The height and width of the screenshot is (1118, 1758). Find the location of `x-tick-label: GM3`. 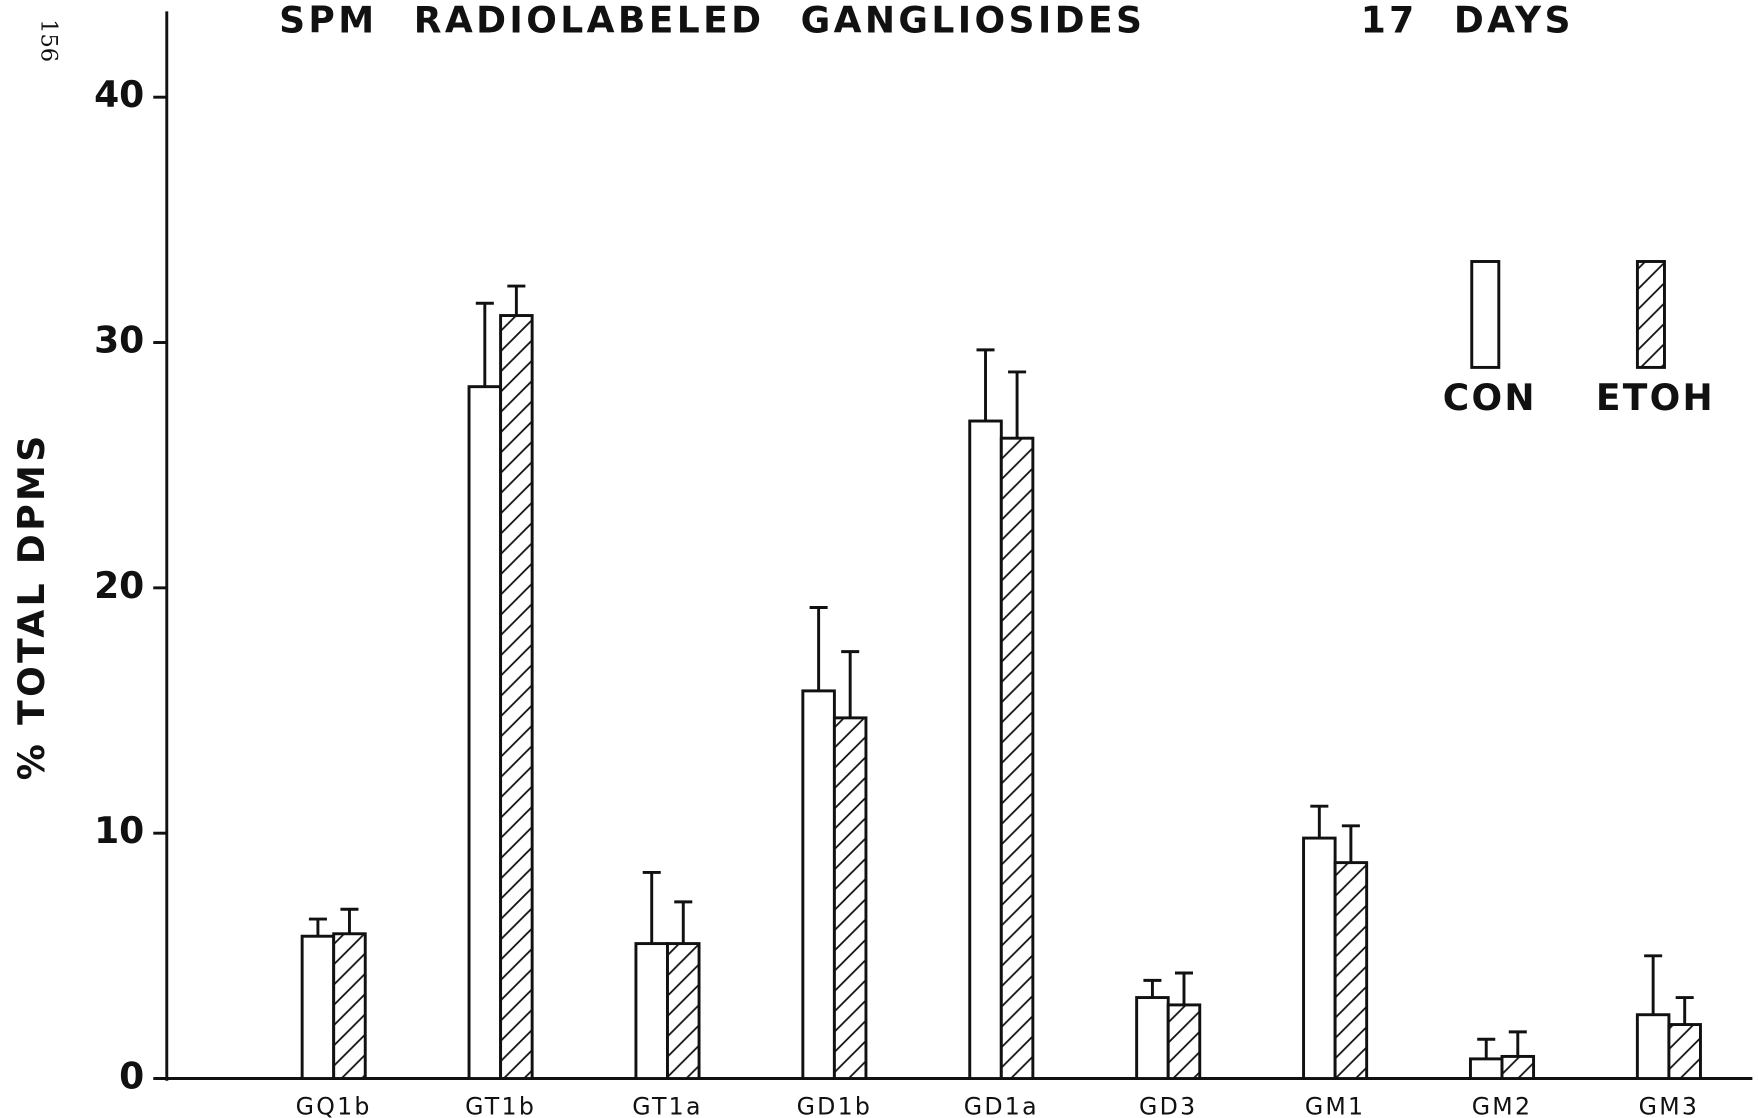

x-tick-label: GM3 is located at coordinates (1669, 1105).